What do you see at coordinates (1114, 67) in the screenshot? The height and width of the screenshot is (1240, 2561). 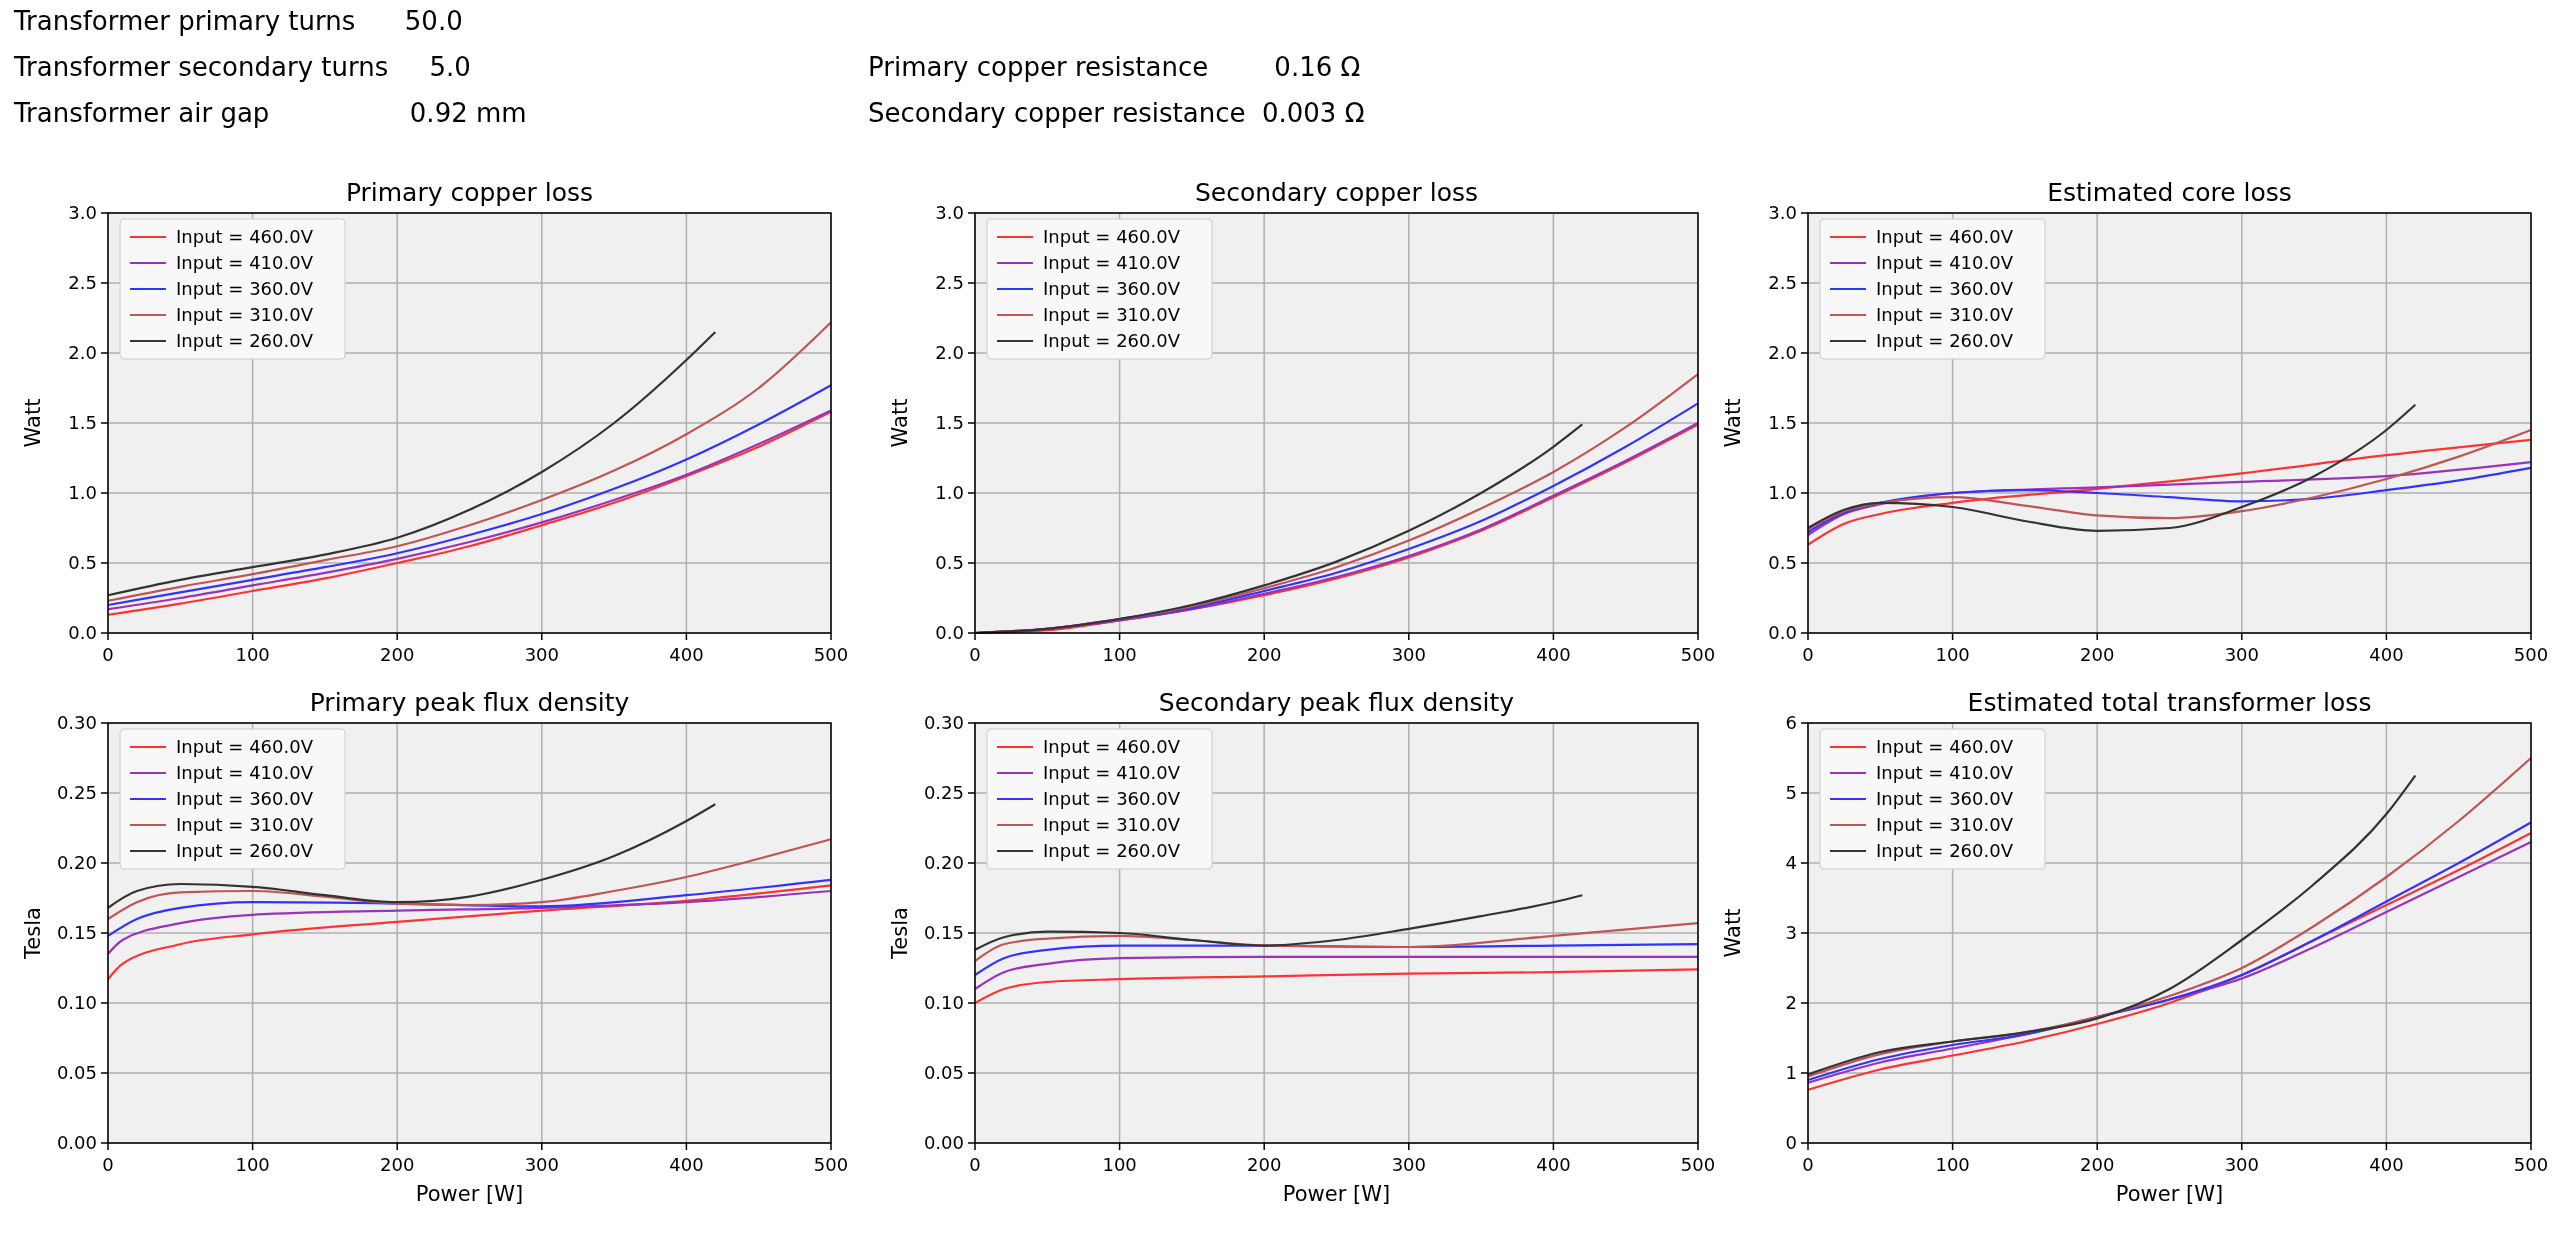 I see `text: Primary copper resistance 0.16 Ω` at bounding box center [1114, 67].